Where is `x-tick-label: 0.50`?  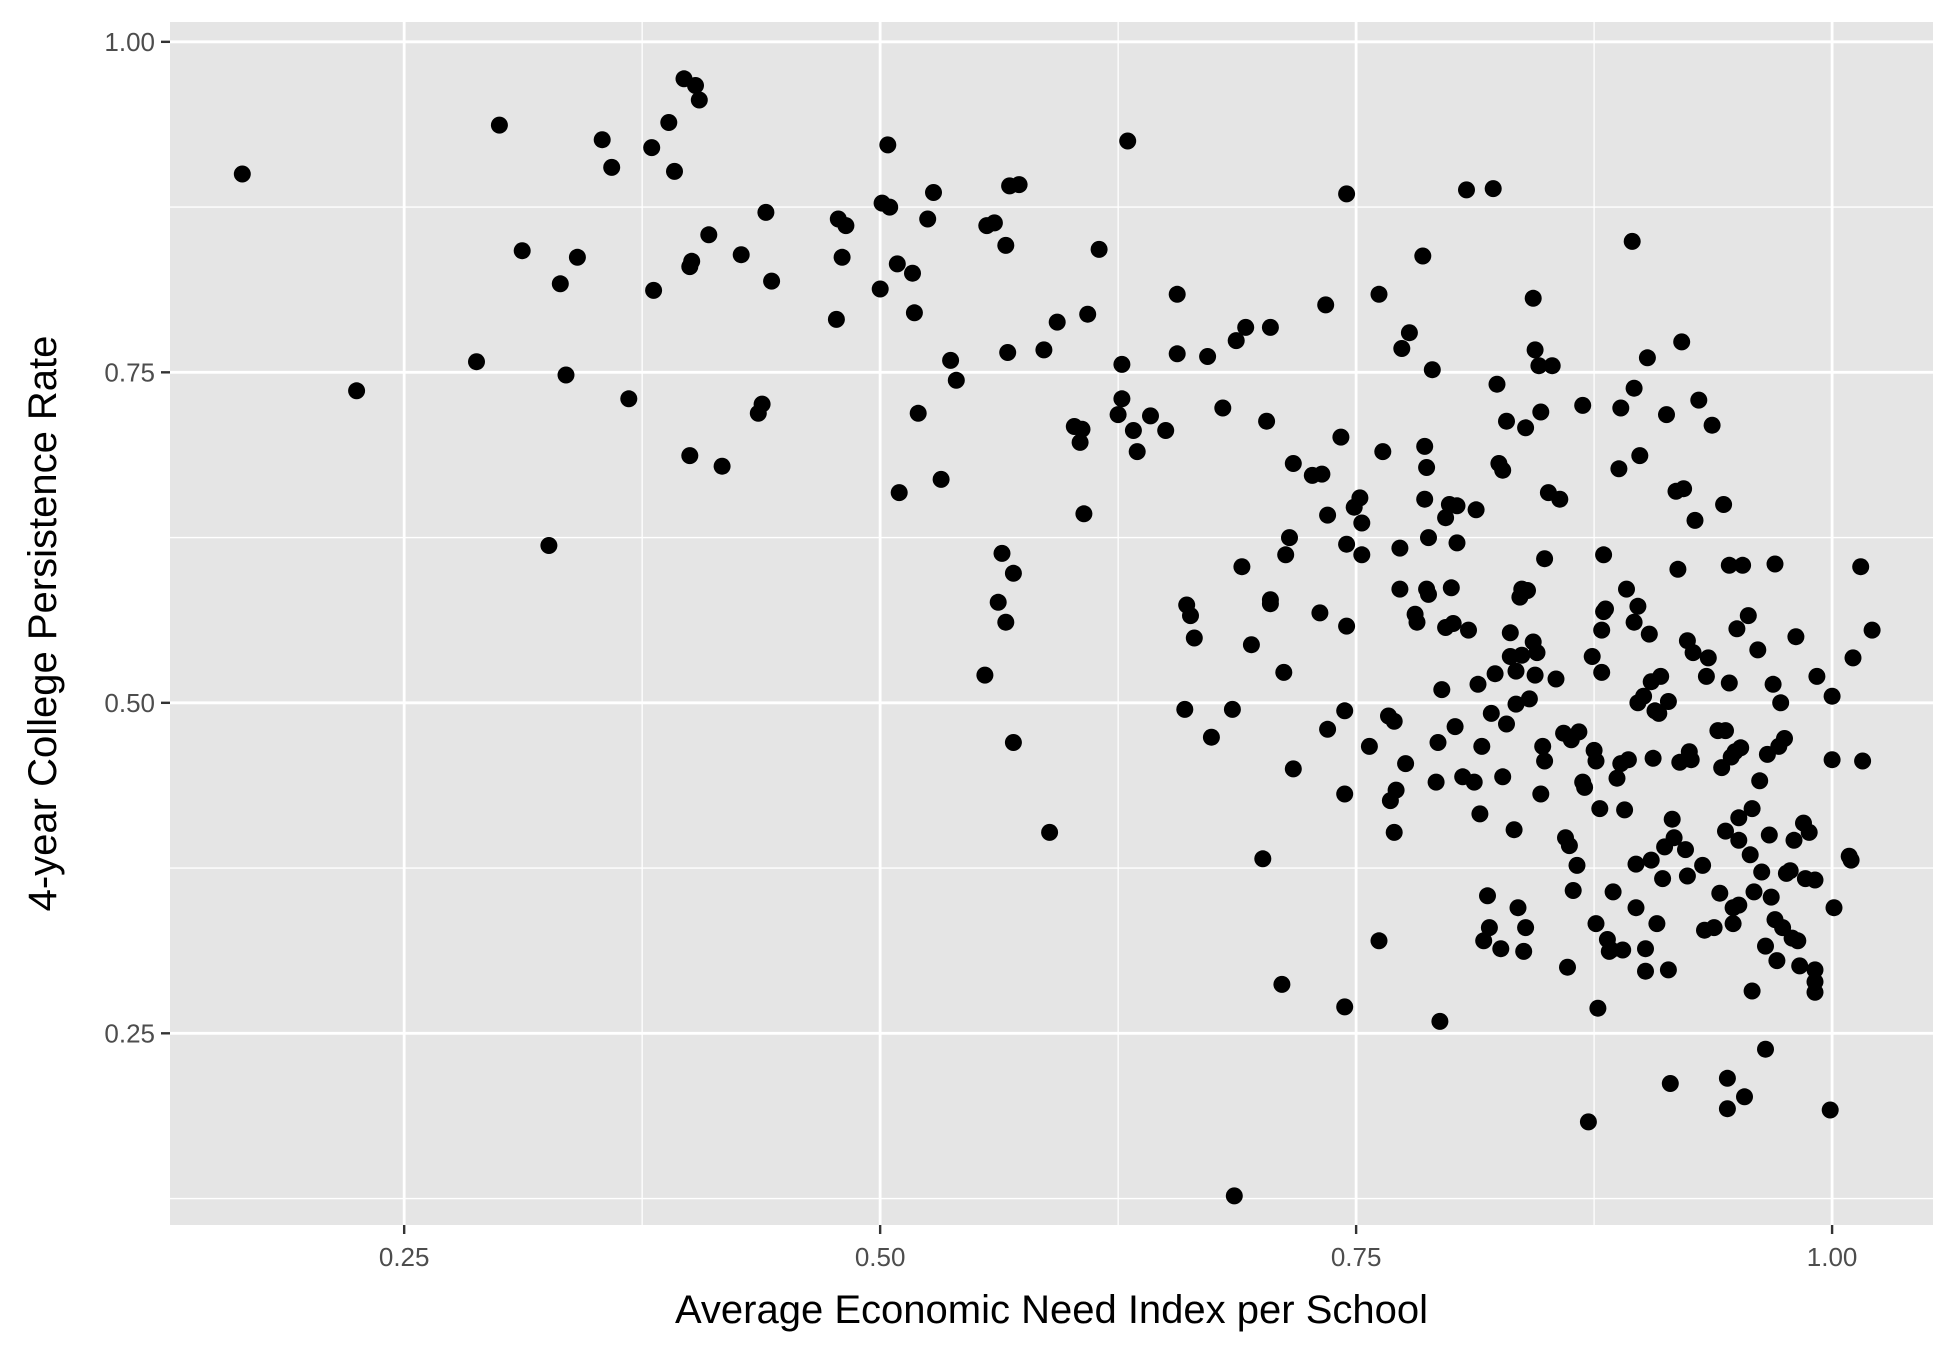
x-tick-label: 0.50 is located at coordinates (880, 1257).